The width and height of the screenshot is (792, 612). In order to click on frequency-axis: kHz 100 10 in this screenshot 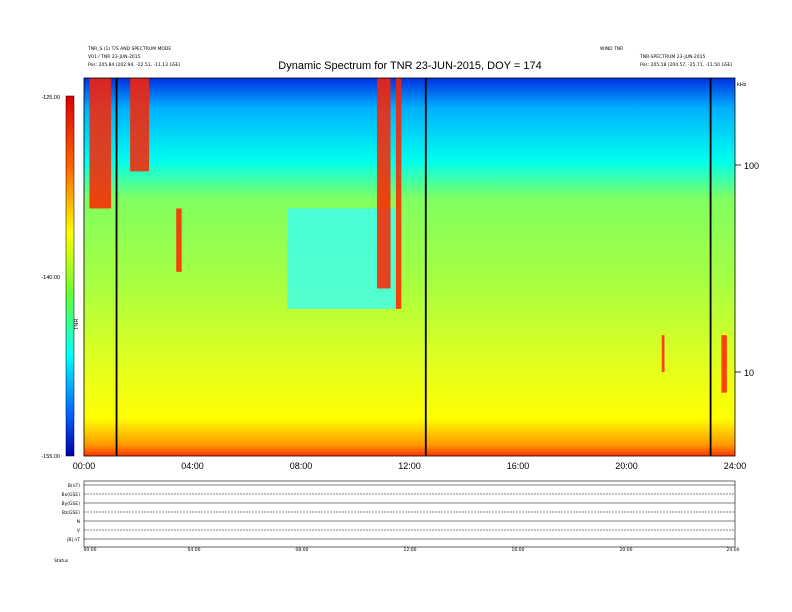, I will do `click(747, 230)`.